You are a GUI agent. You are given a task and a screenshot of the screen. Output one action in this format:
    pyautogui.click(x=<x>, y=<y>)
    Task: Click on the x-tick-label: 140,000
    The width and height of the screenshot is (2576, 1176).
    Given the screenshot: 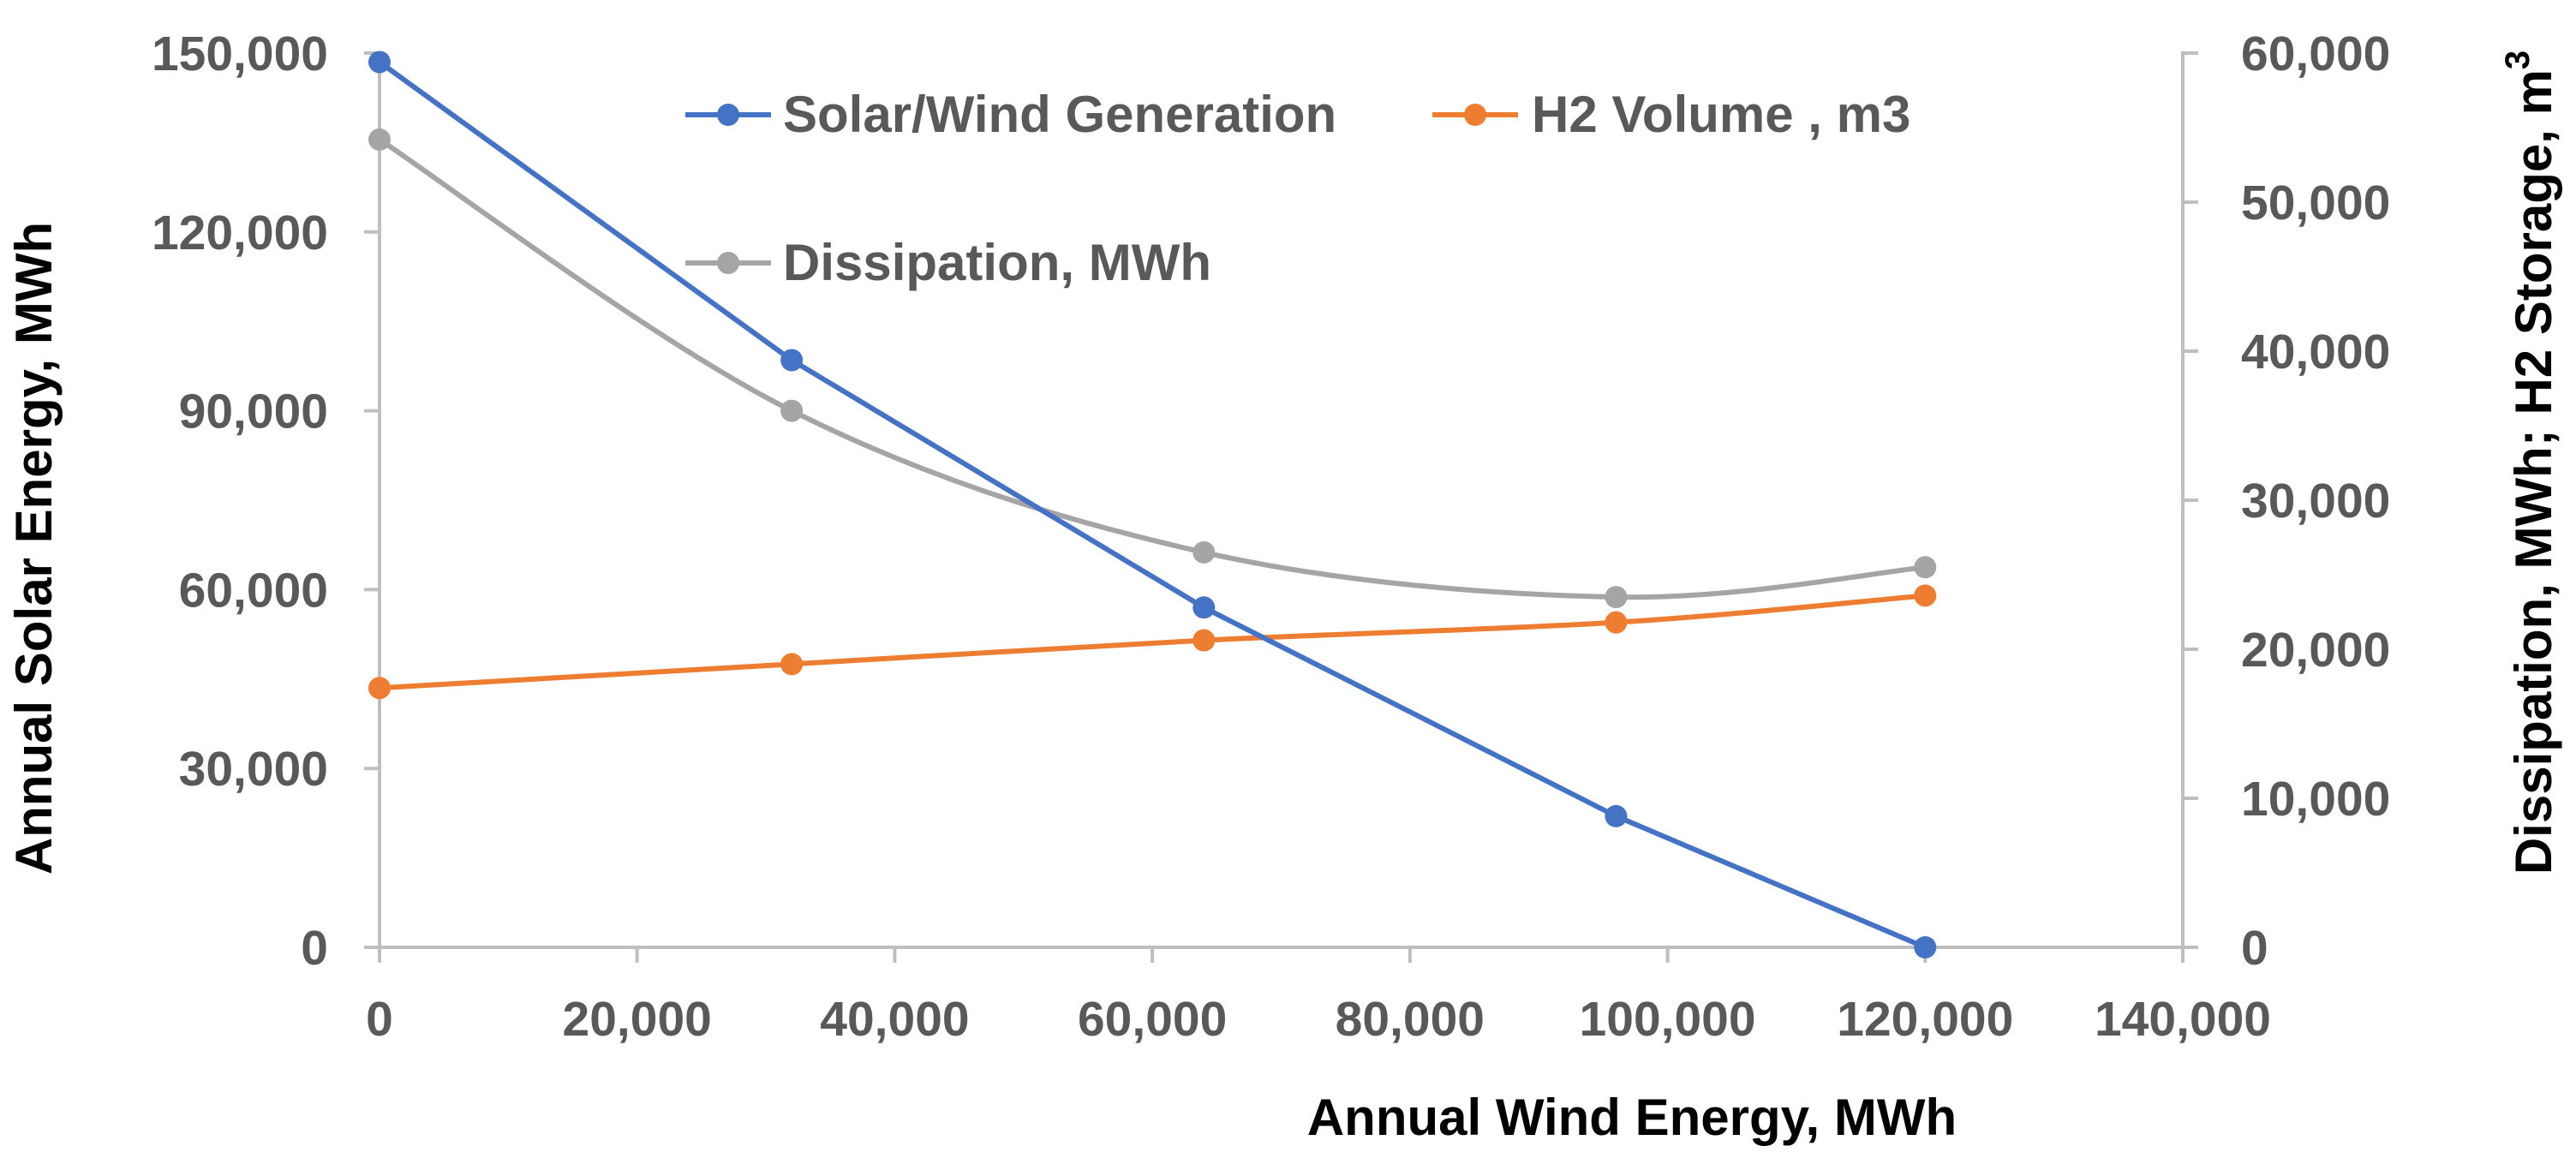 What is the action you would take?
    pyautogui.click(x=2183, y=1019)
    